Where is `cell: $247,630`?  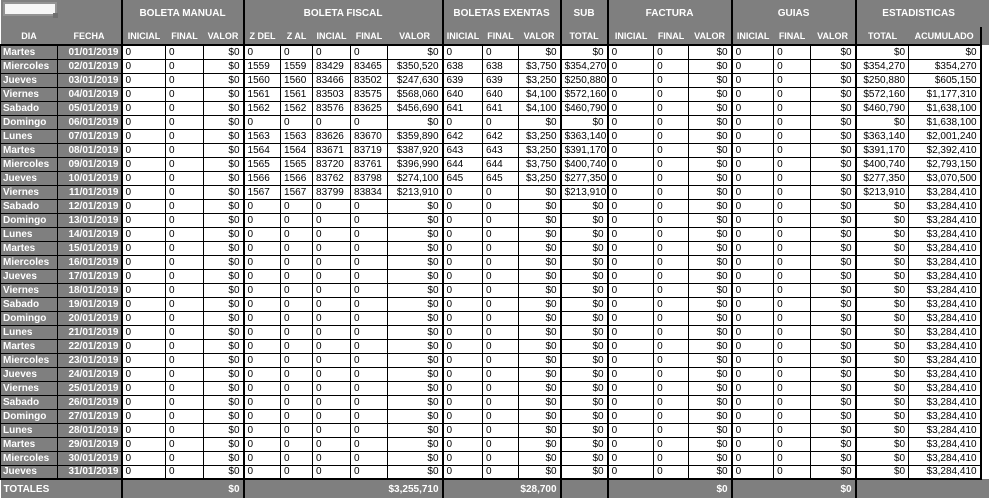
cell: $247,630 is located at coordinates (415, 80).